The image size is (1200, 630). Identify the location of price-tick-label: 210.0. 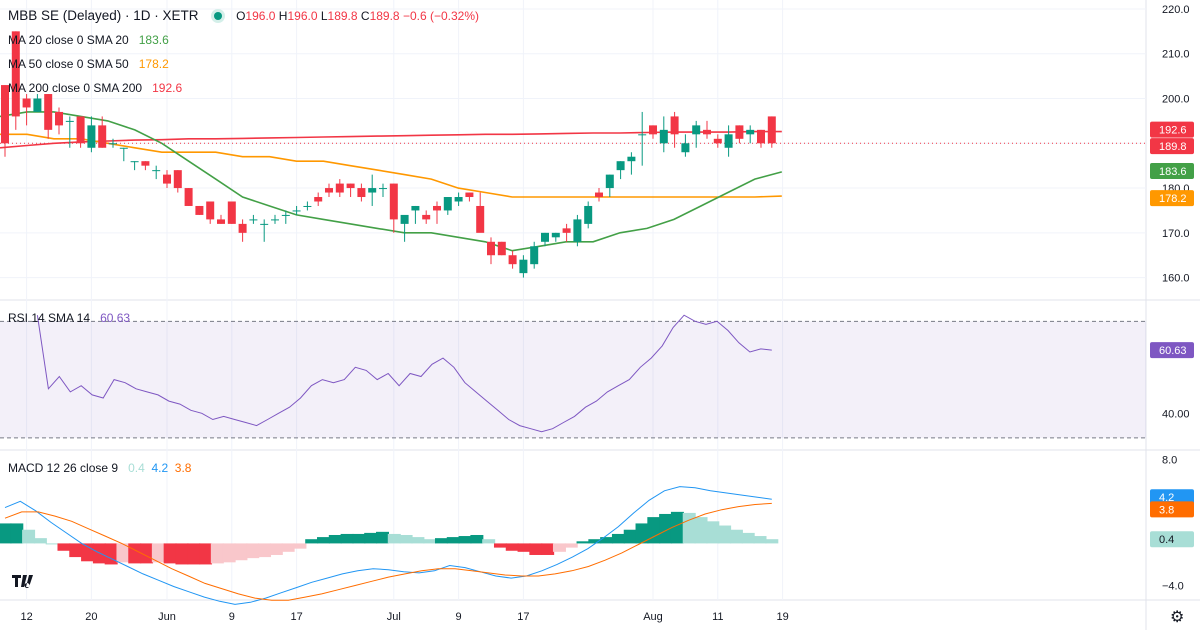
(1176, 55).